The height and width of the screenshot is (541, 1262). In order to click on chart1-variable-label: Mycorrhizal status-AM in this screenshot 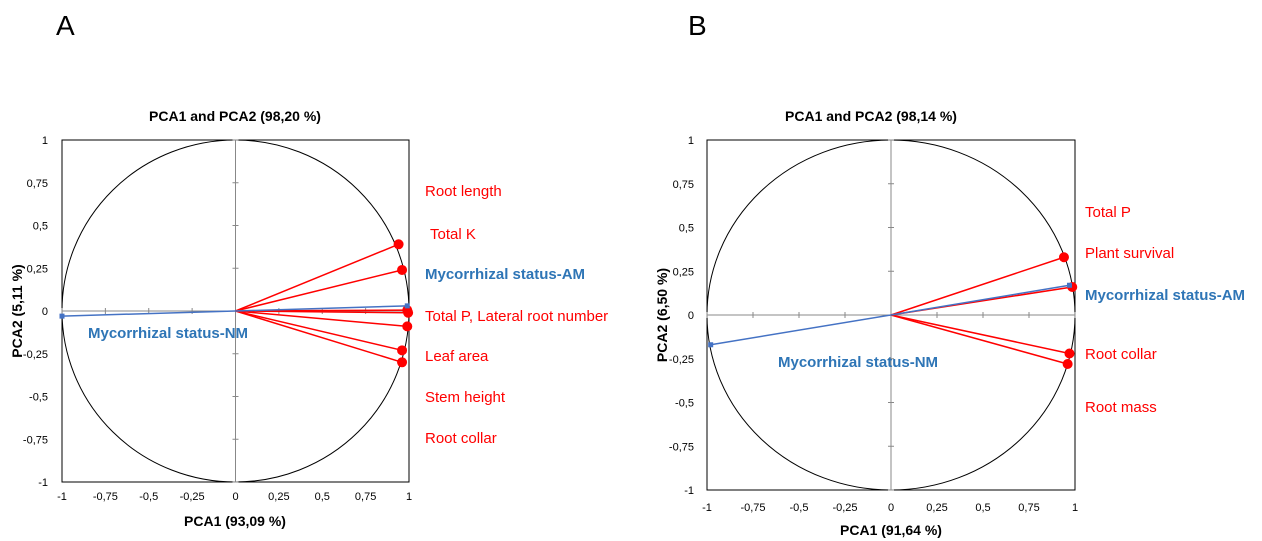, I will do `click(505, 274)`.